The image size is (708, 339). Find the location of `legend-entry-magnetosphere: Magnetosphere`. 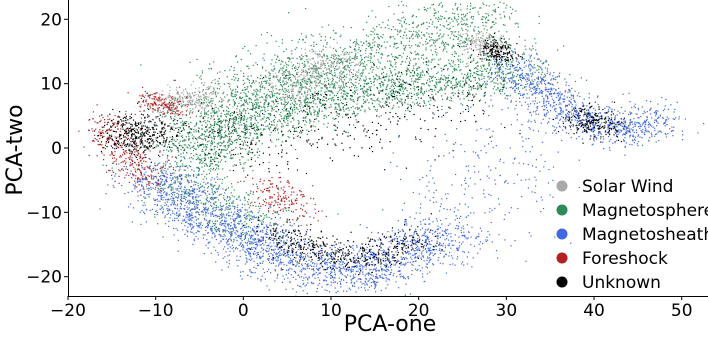

legend-entry-magnetosphere: Magnetosphere is located at coordinates (632, 211).